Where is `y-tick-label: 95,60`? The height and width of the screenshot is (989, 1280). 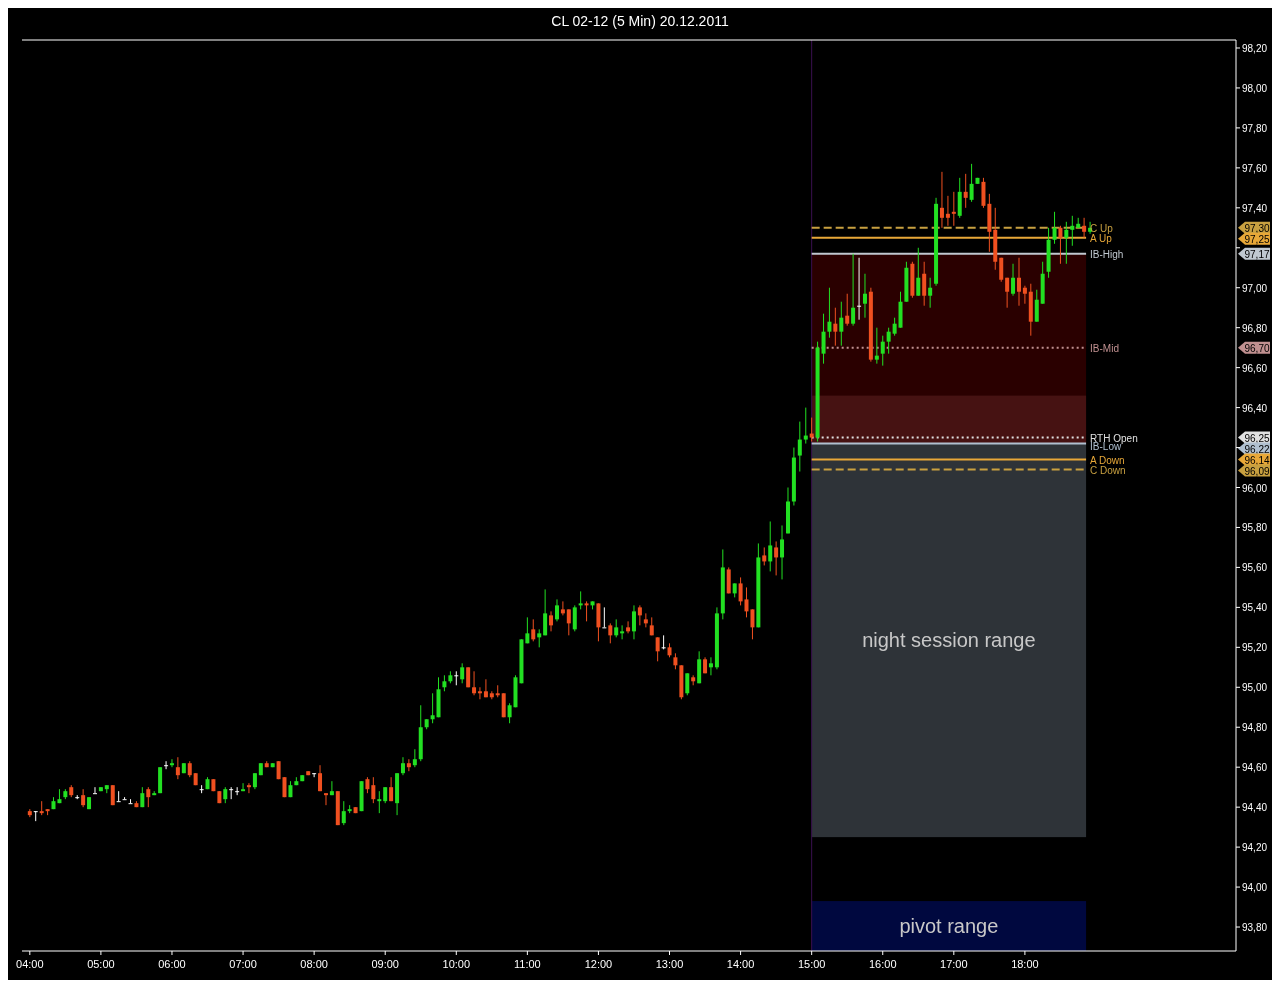
y-tick-label: 95,60 is located at coordinates (1255, 568).